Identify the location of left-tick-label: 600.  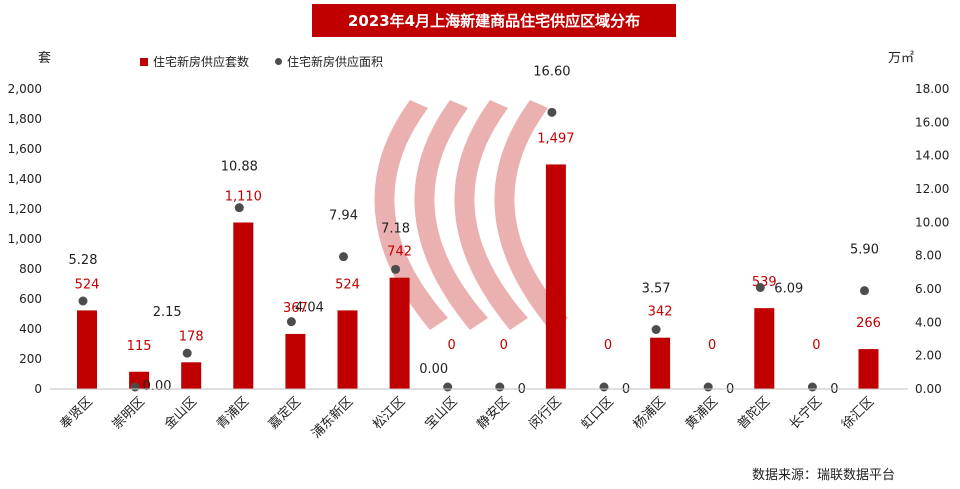
(30, 299).